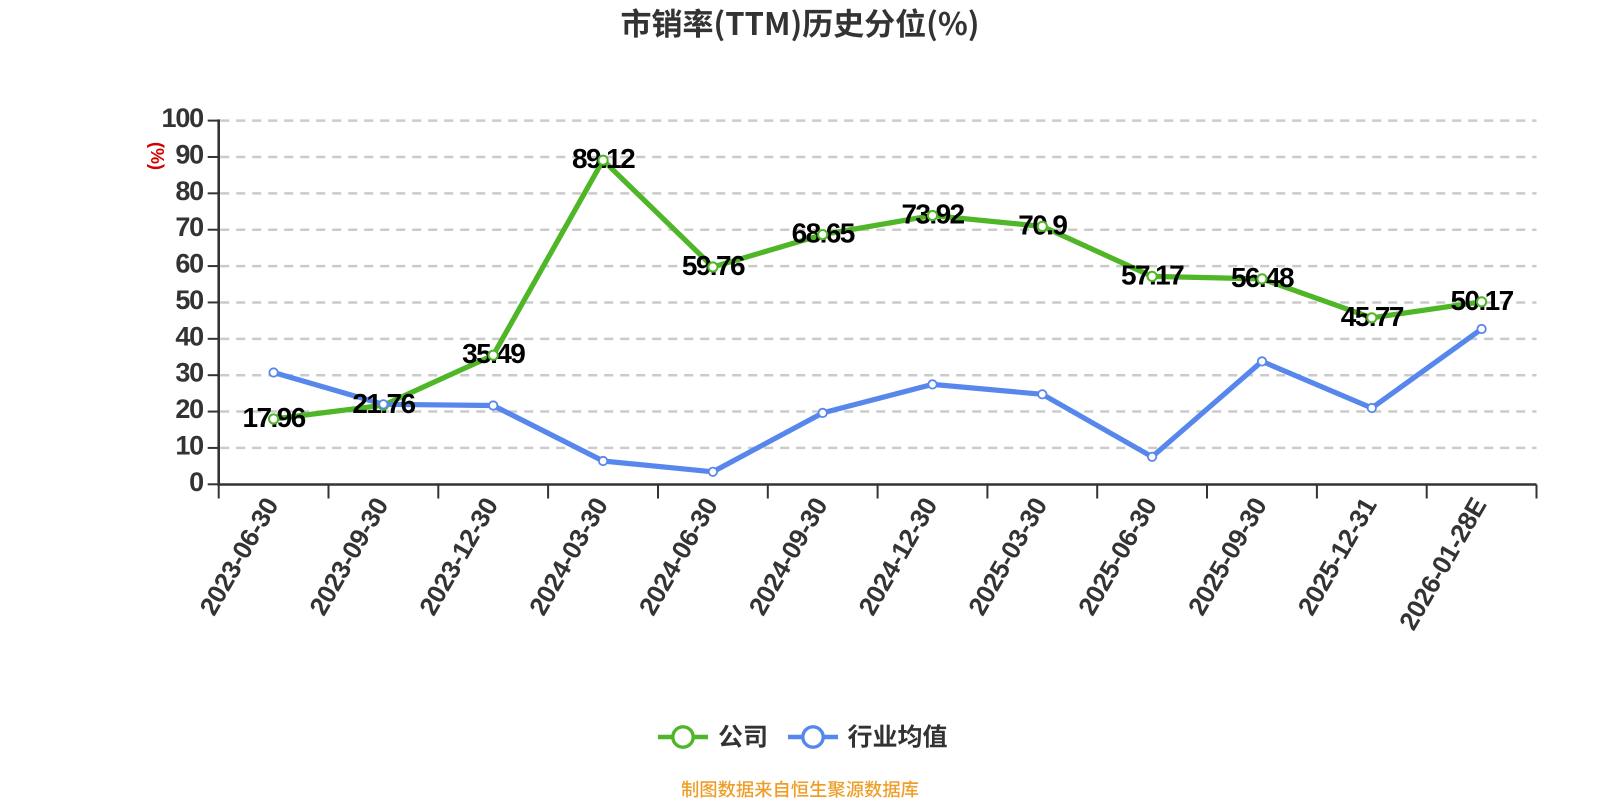 This screenshot has width=1600, height=800. What do you see at coordinates (196, 482) in the screenshot?
I see `svg-text: 0` at bounding box center [196, 482].